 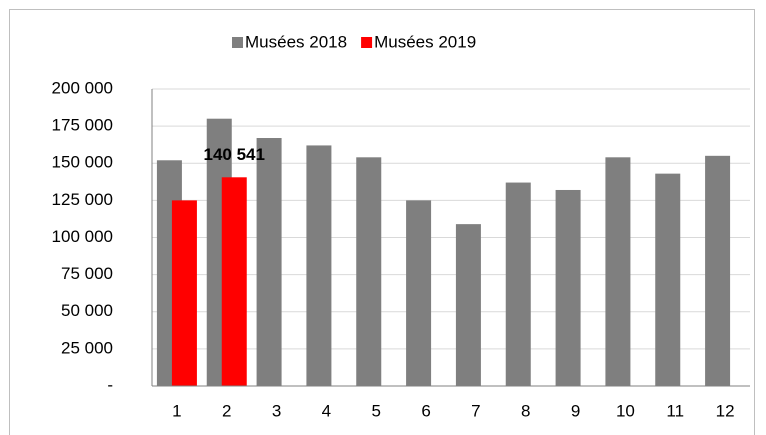 I want to click on y-tick-label: -, so click(x=110, y=384).